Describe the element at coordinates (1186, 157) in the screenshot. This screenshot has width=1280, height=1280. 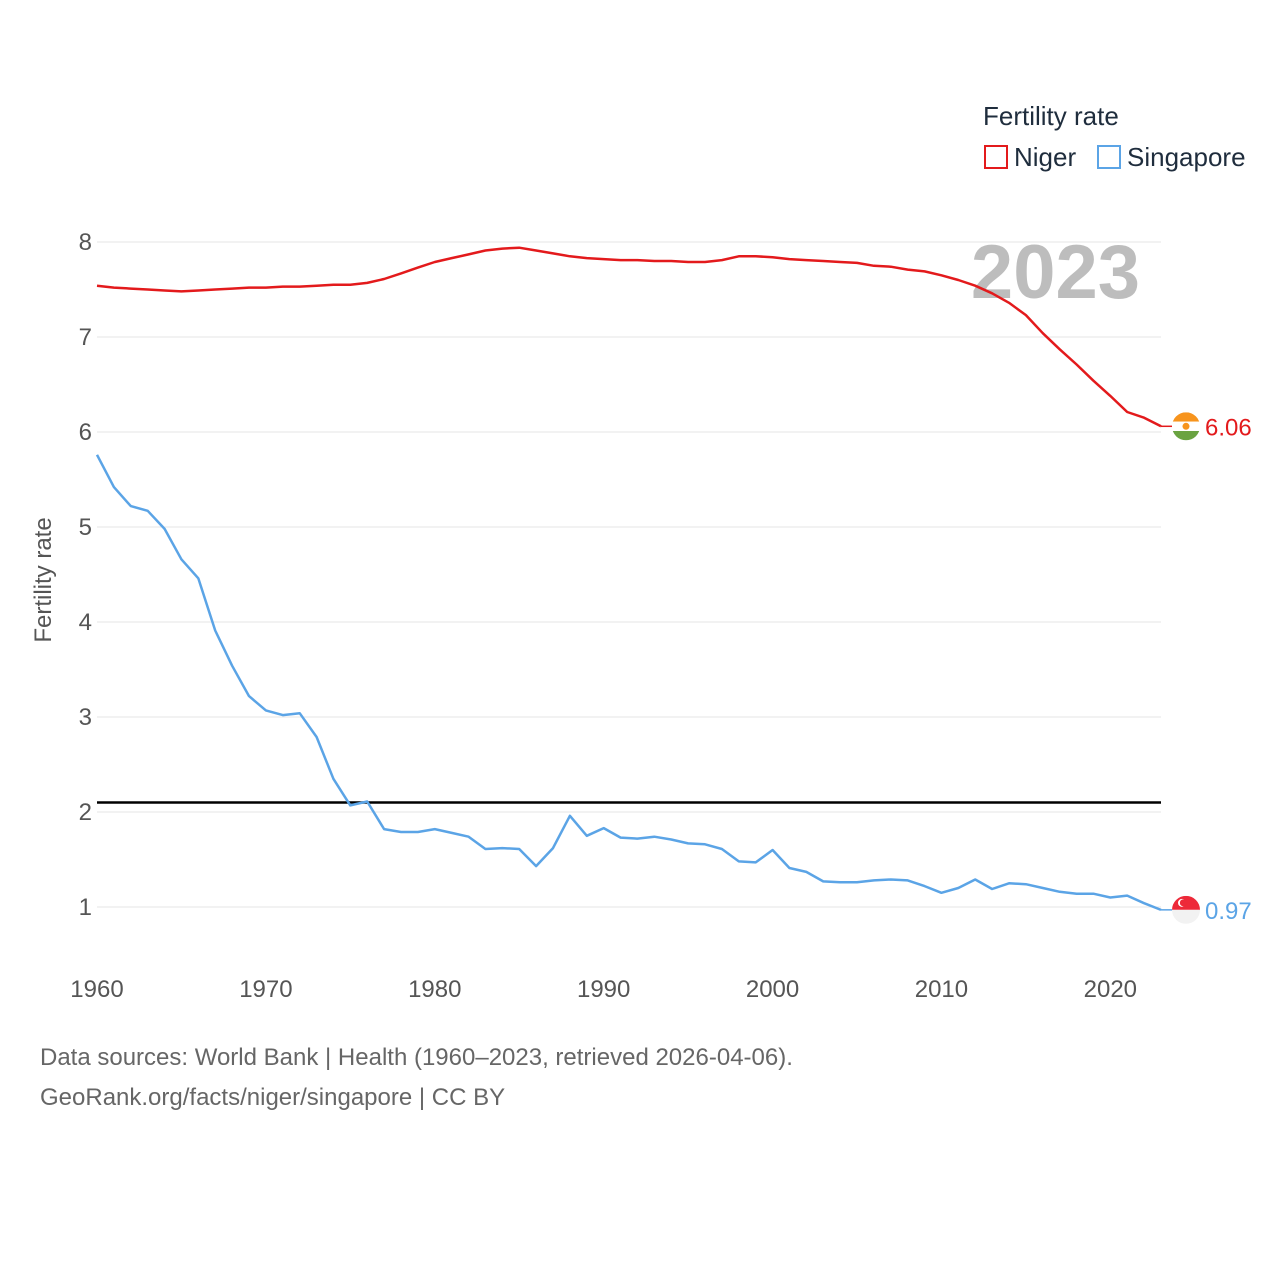
I see `legend-label-singapore: Singapore` at that location.